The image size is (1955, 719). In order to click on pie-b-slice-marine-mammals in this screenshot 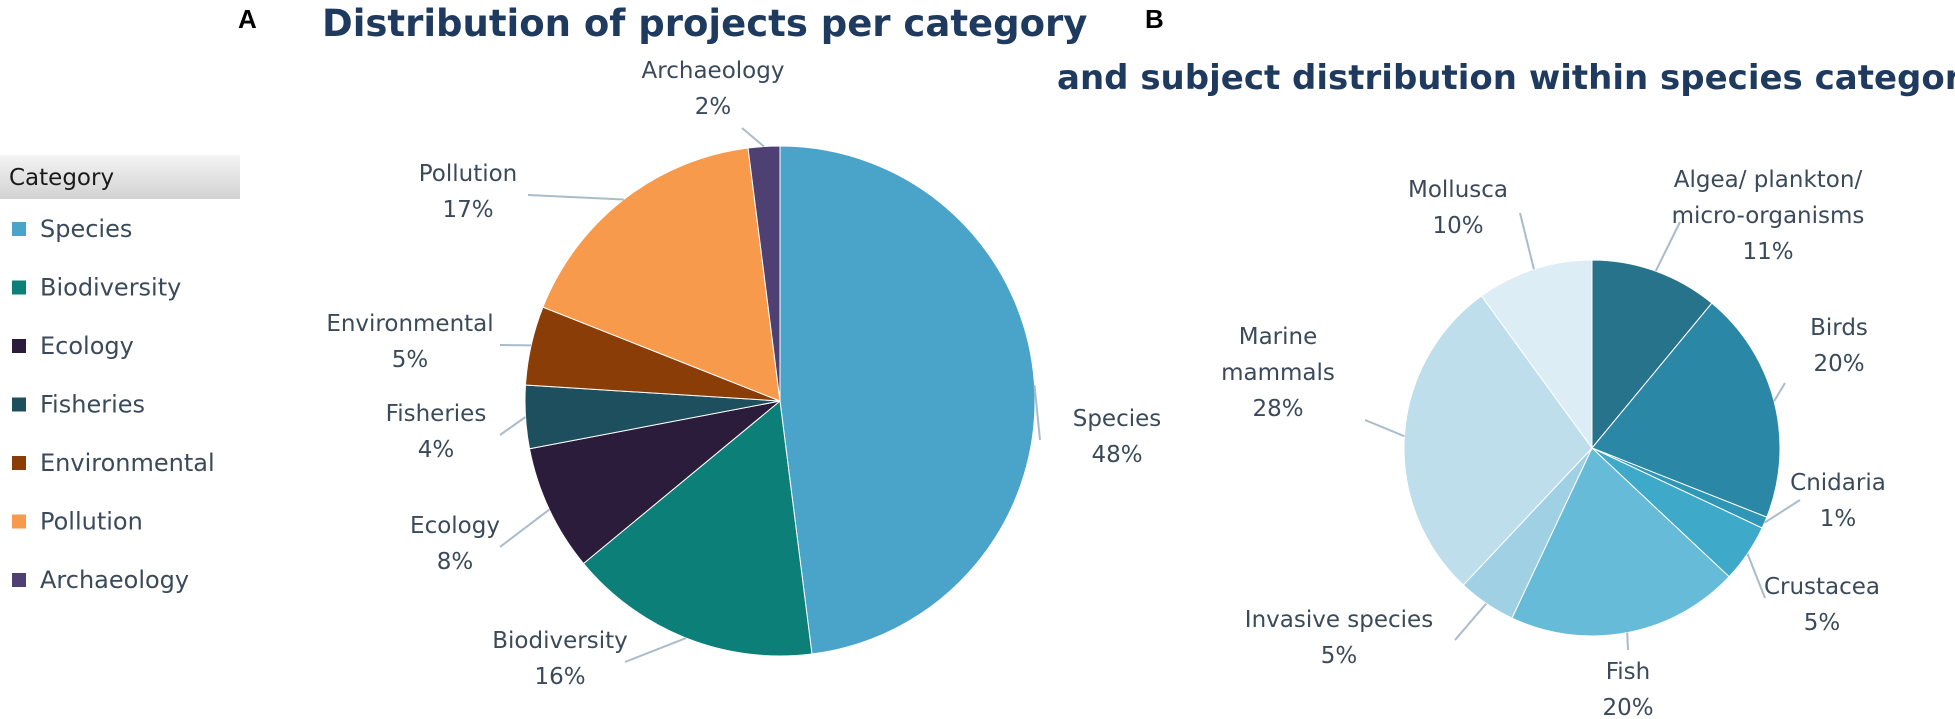, I will do `click(1498, 440)`.